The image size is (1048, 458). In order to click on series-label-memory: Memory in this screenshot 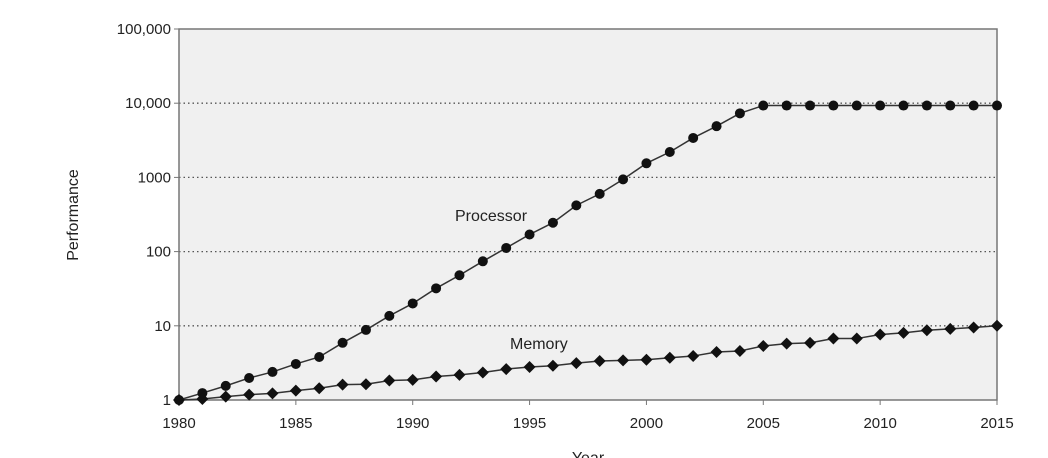, I will do `click(539, 344)`.